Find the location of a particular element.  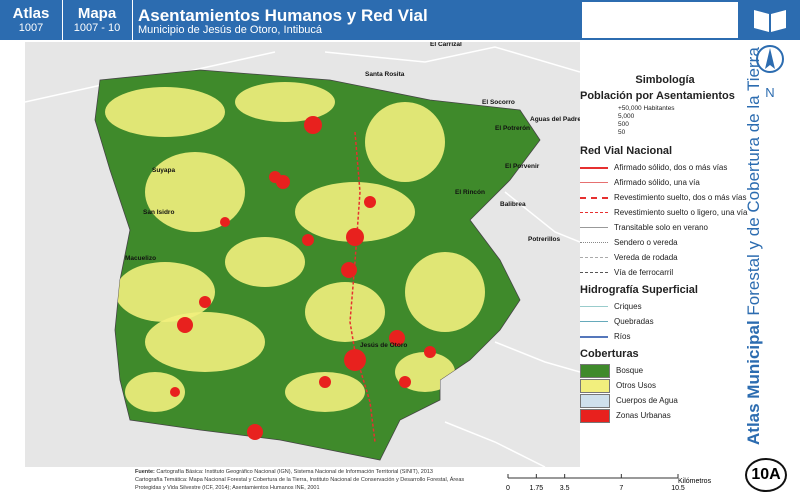

north-label: N is located at coordinates (769, 92).